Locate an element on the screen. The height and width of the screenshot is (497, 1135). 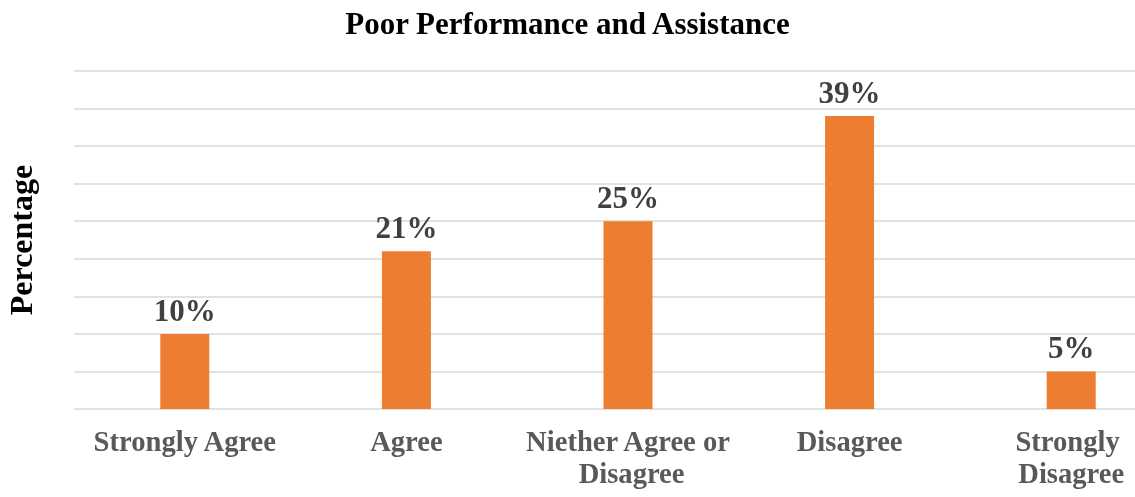
x-tick-label: Disagree is located at coordinates (849, 441).